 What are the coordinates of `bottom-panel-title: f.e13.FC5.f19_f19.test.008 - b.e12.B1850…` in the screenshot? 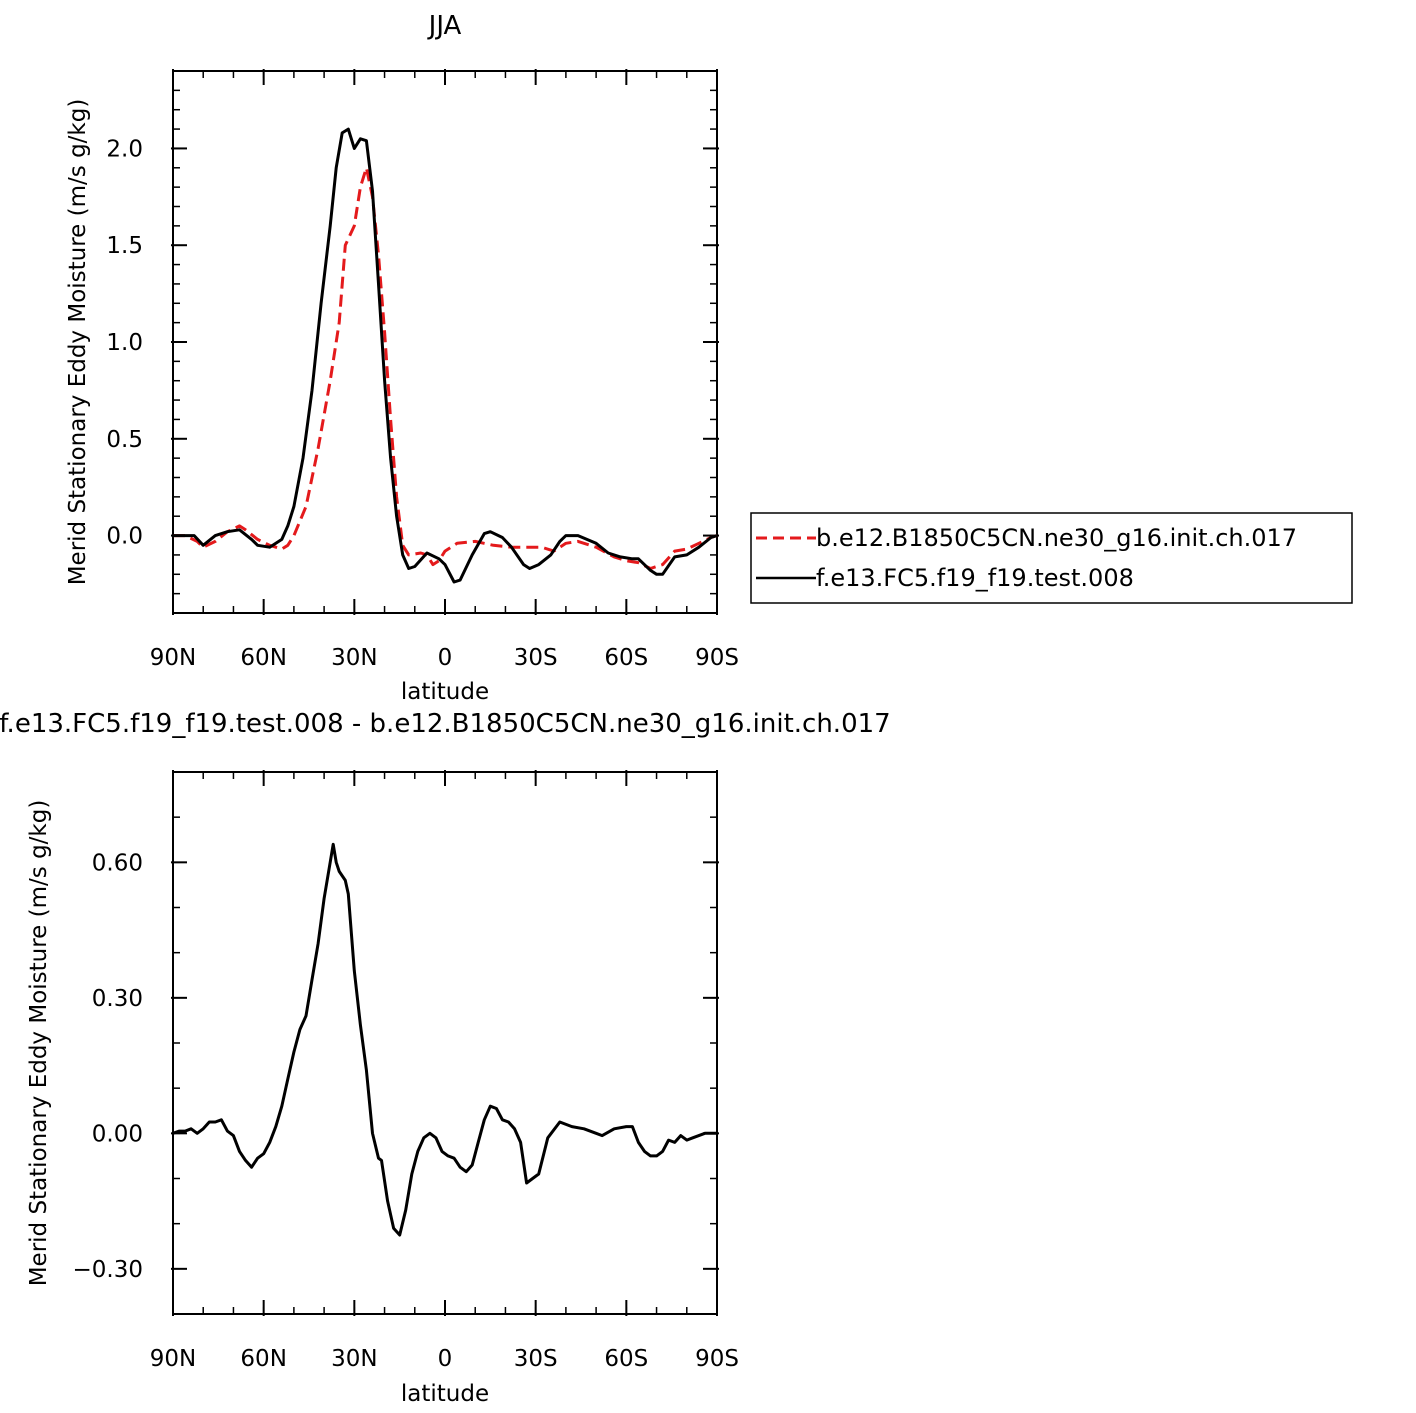 It's located at (445, 724).